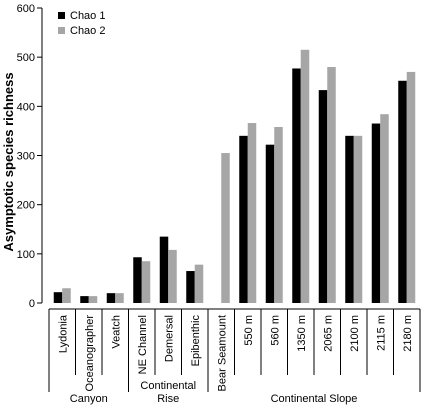  I want to click on y-tick-label: 200, so click(26, 206).